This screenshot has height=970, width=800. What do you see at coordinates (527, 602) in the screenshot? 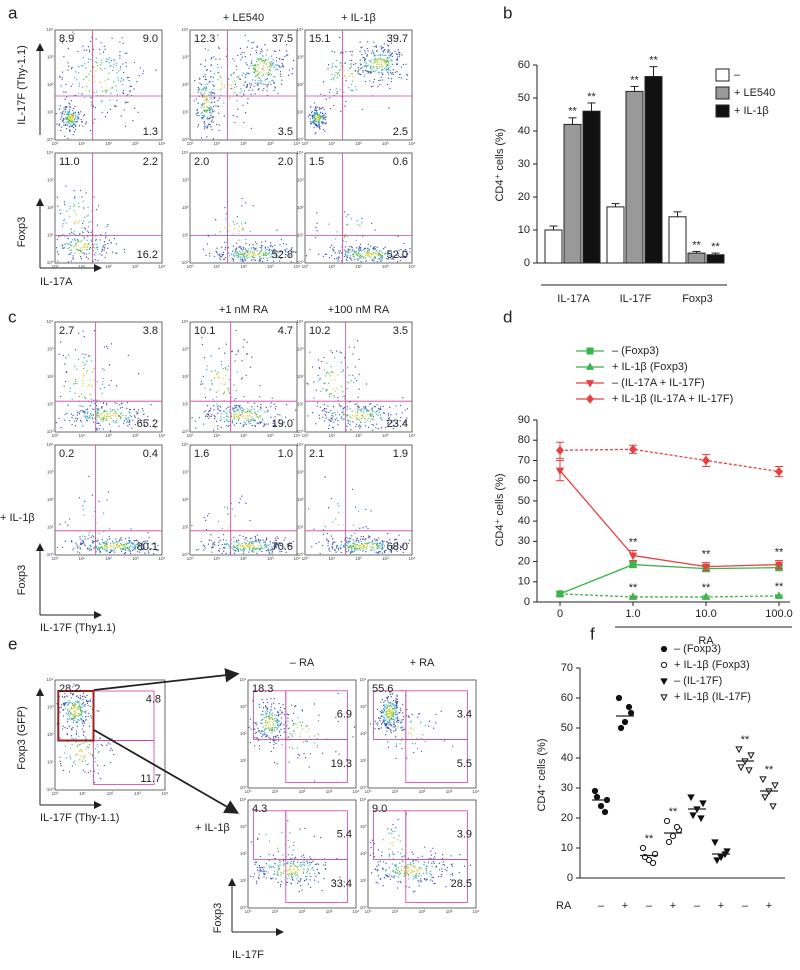
I see `y-tick-label: 0` at bounding box center [527, 602].